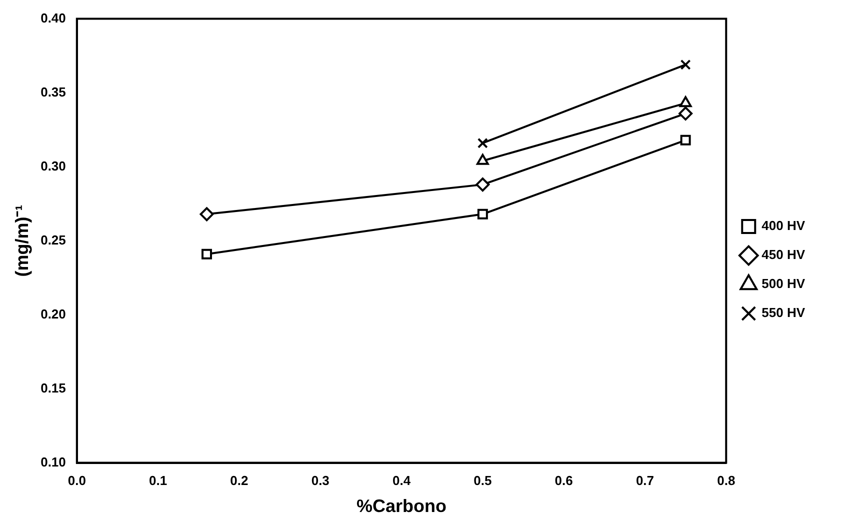 The height and width of the screenshot is (530, 843). Describe the element at coordinates (53, 166) in the screenshot. I see `y-tick-label: 0.30` at that location.